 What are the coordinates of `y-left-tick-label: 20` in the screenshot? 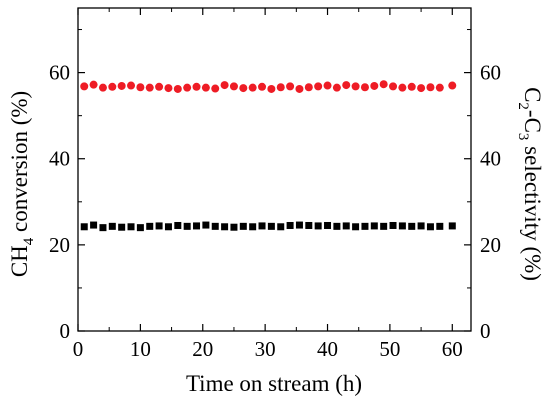 It's located at (59, 245).